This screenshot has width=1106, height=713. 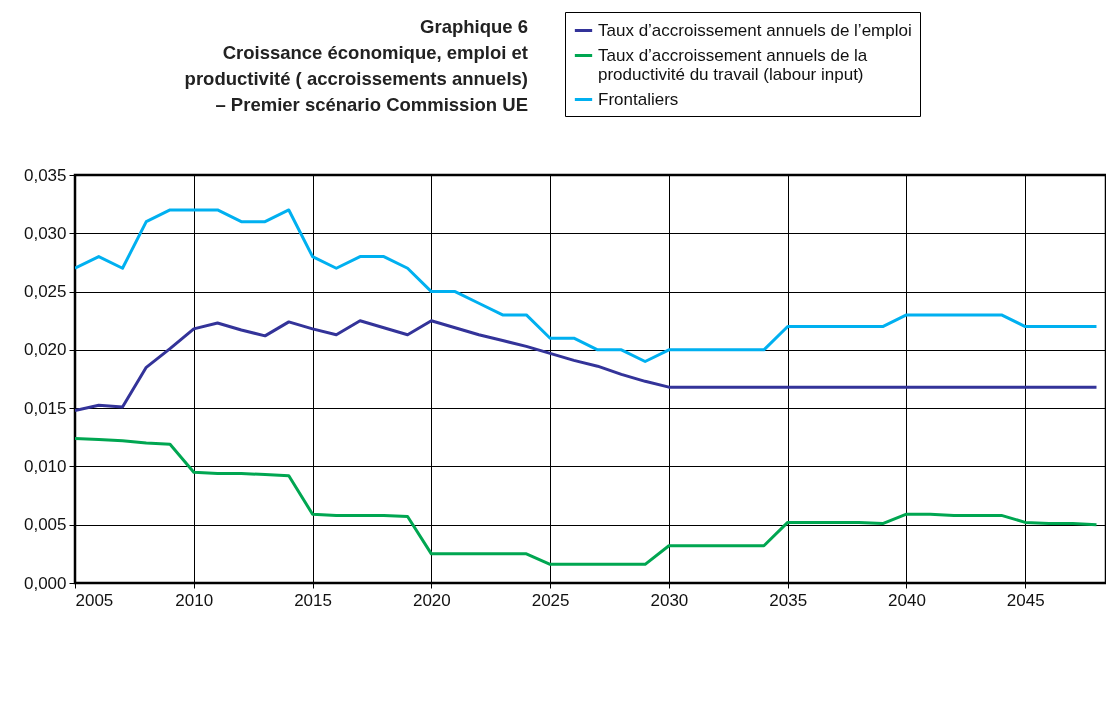 I want to click on x-tick-label: 2005, so click(x=94, y=600).